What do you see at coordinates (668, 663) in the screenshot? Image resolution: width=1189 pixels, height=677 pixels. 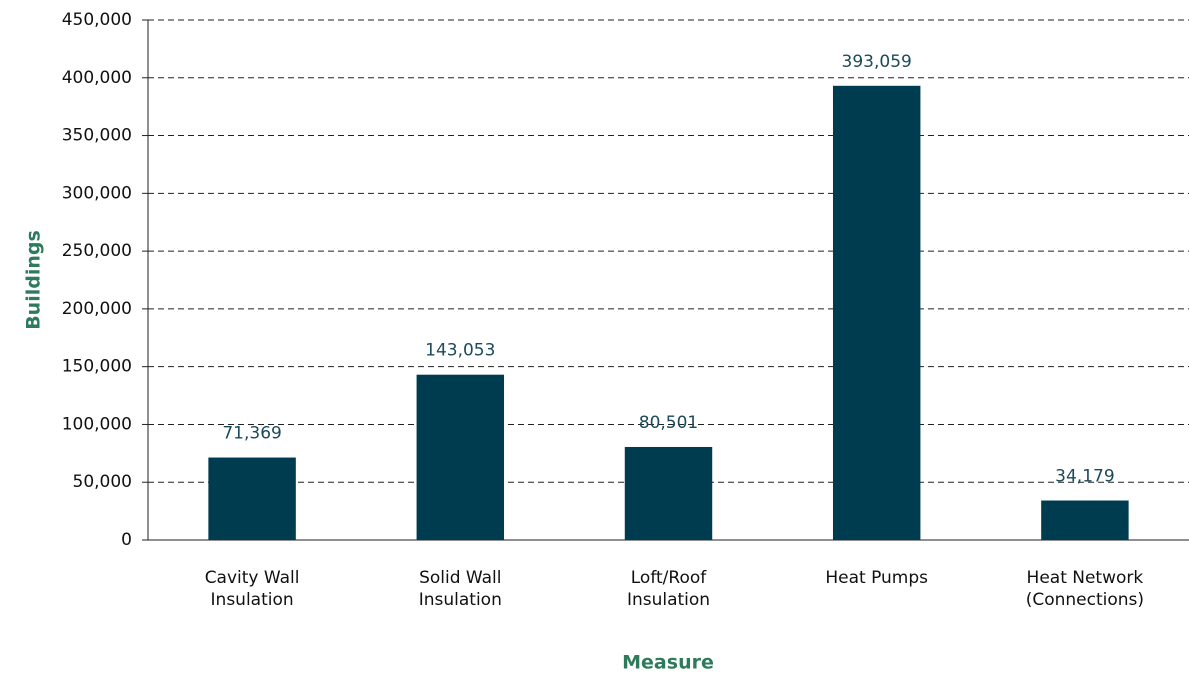 I see `x-axis-title: Measure` at bounding box center [668, 663].